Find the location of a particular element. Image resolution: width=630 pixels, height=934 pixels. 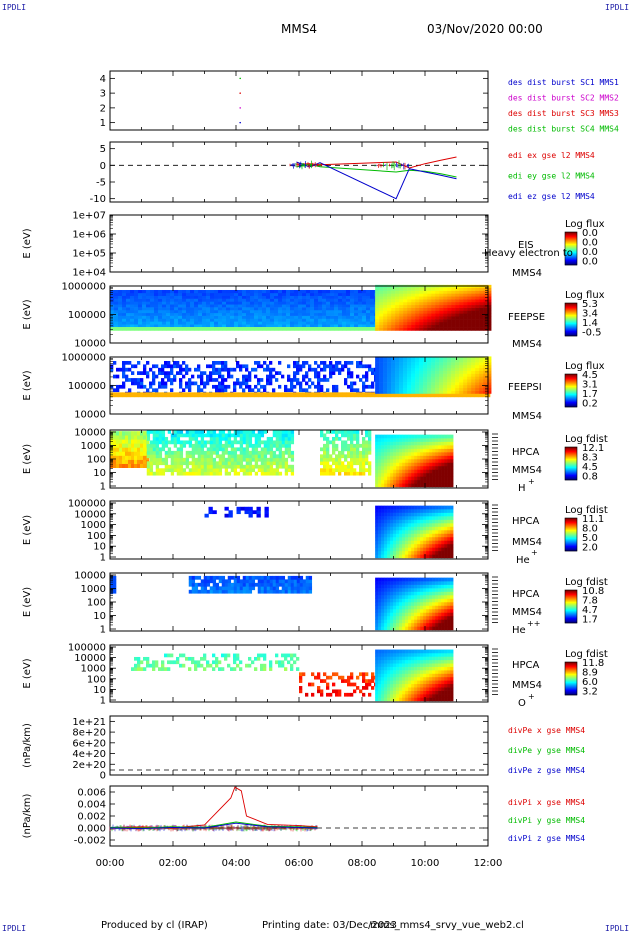

hpca_h-colorbar-cell is located at coordinates (571, 451).